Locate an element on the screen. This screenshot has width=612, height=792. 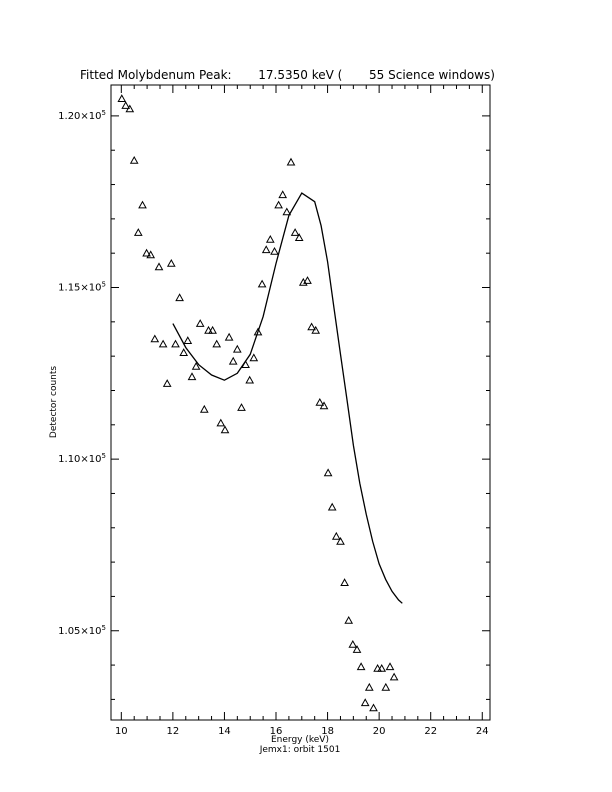
y-axis-title: Detector counts is located at coordinates (54, 402).